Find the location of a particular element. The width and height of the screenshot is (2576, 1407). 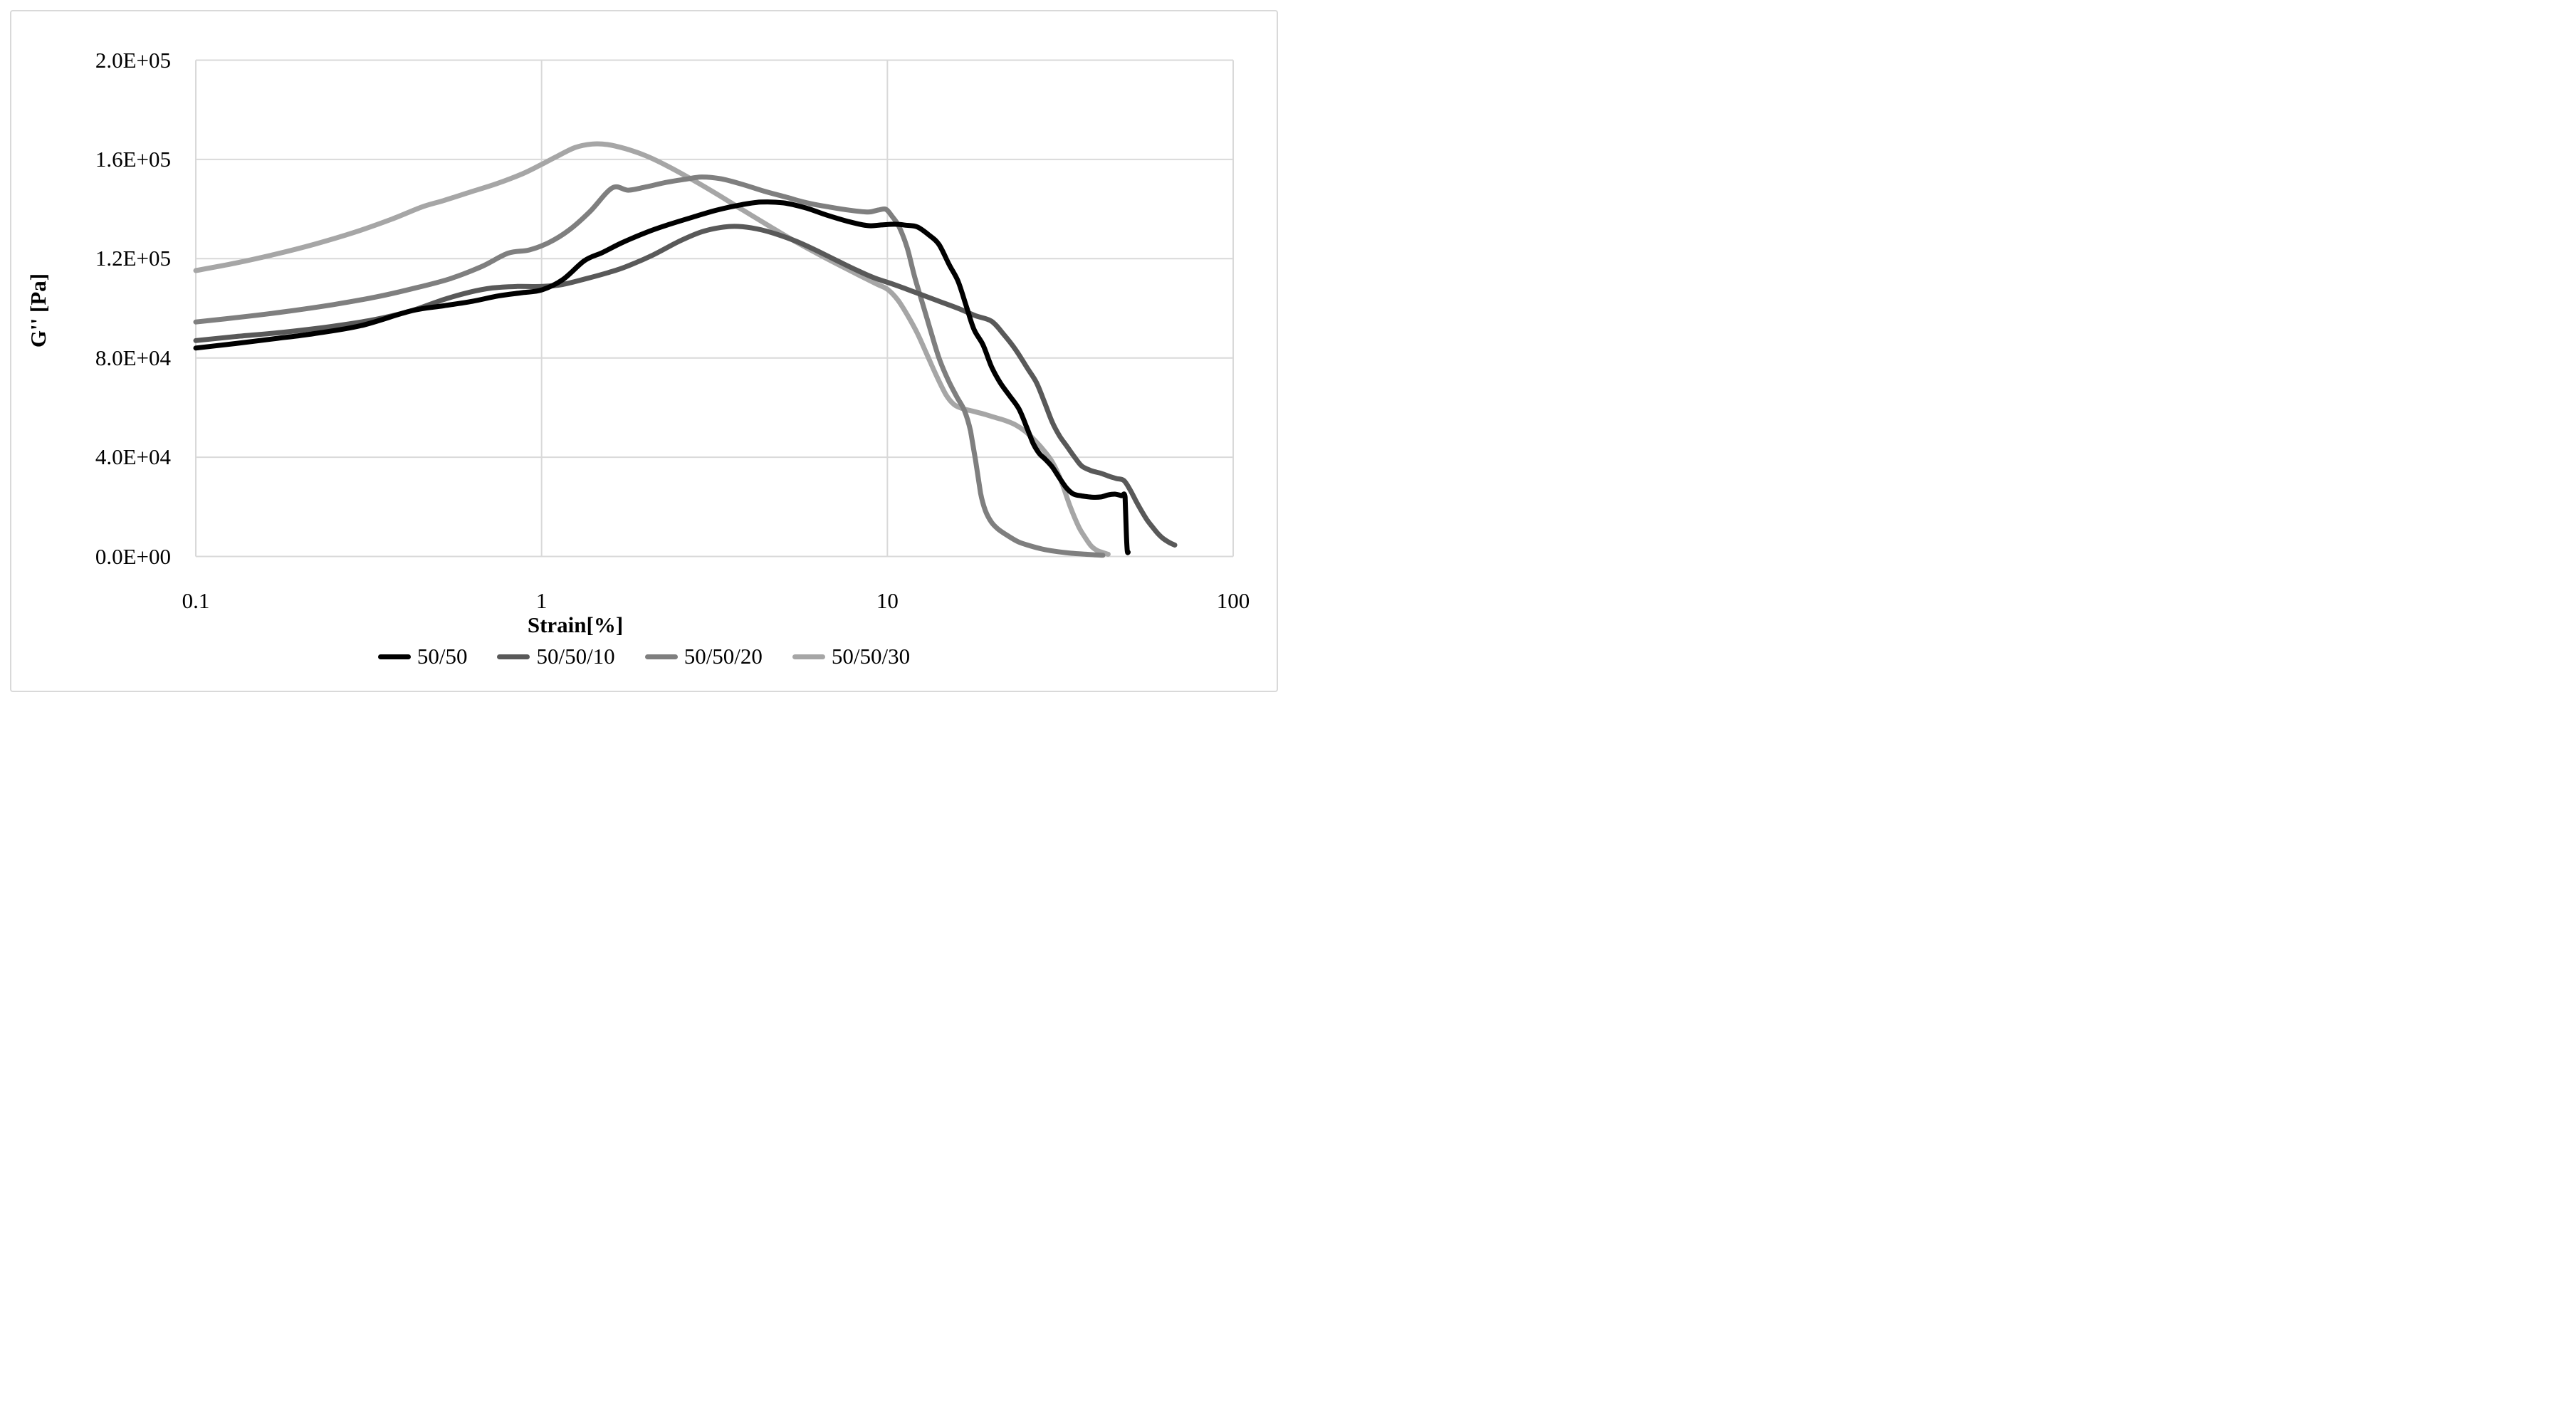

legend-label: 50/50 is located at coordinates (442, 656).